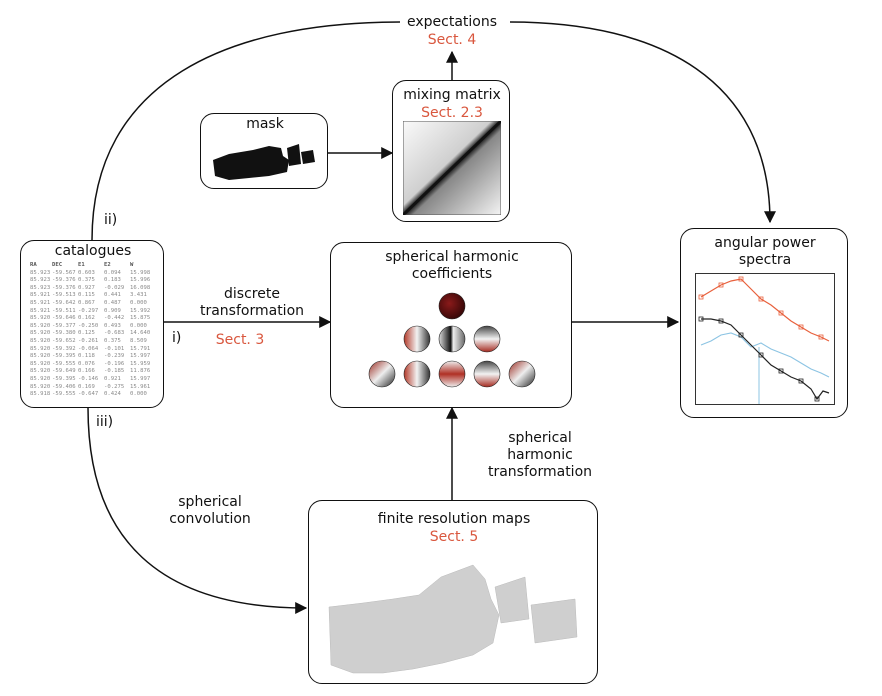 This screenshot has width=882, height=696. What do you see at coordinates (140, 356) in the screenshot?
I see `catalogue-cell: 15.997` at bounding box center [140, 356].